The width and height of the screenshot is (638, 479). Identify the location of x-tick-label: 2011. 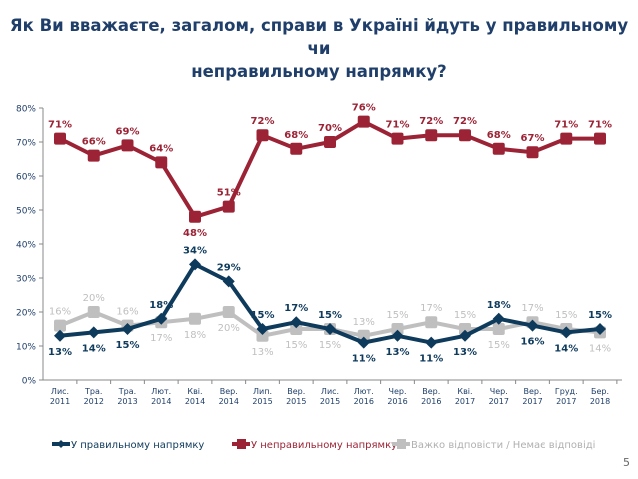
(60, 401).